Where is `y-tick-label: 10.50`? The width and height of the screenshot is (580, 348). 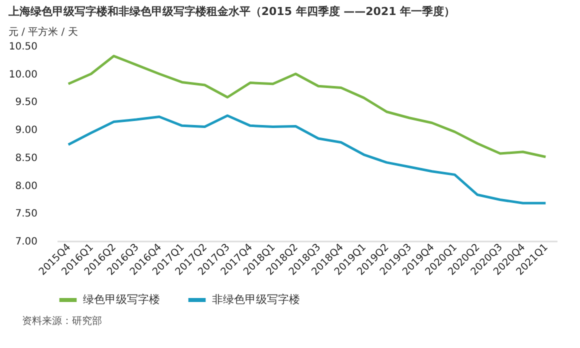 y-tick-label: 10.50 is located at coordinates (23, 47).